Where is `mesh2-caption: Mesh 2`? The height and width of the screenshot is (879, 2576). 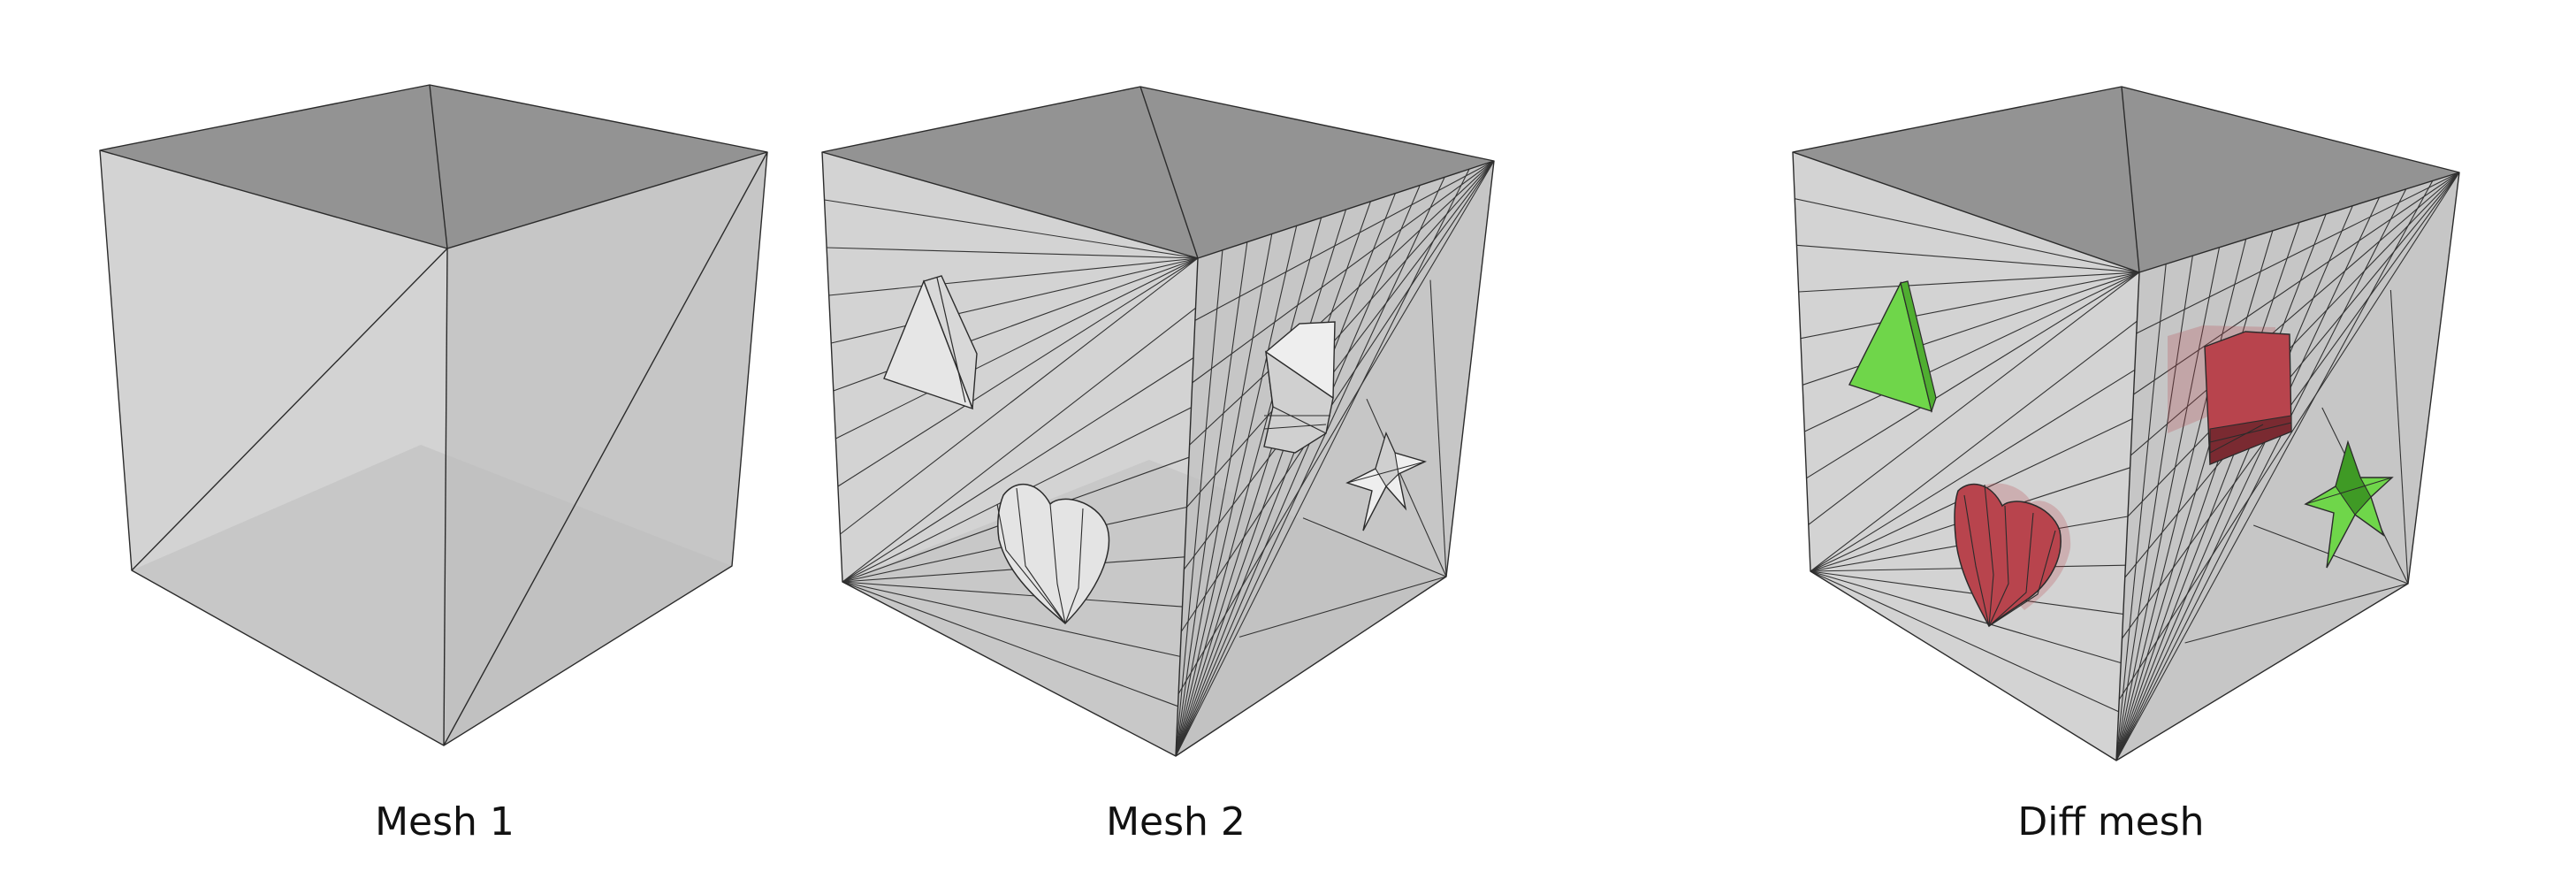
mesh2-caption: Mesh 2 is located at coordinates (1176, 822).